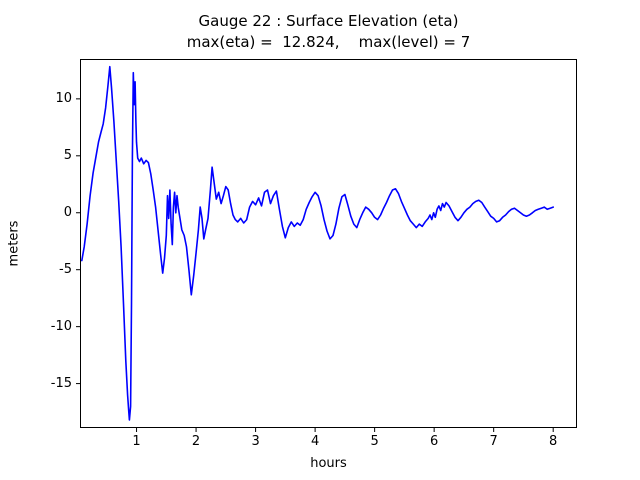 The image size is (640, 480). I want to click on y-tick-label: -10, so click(61, 326).